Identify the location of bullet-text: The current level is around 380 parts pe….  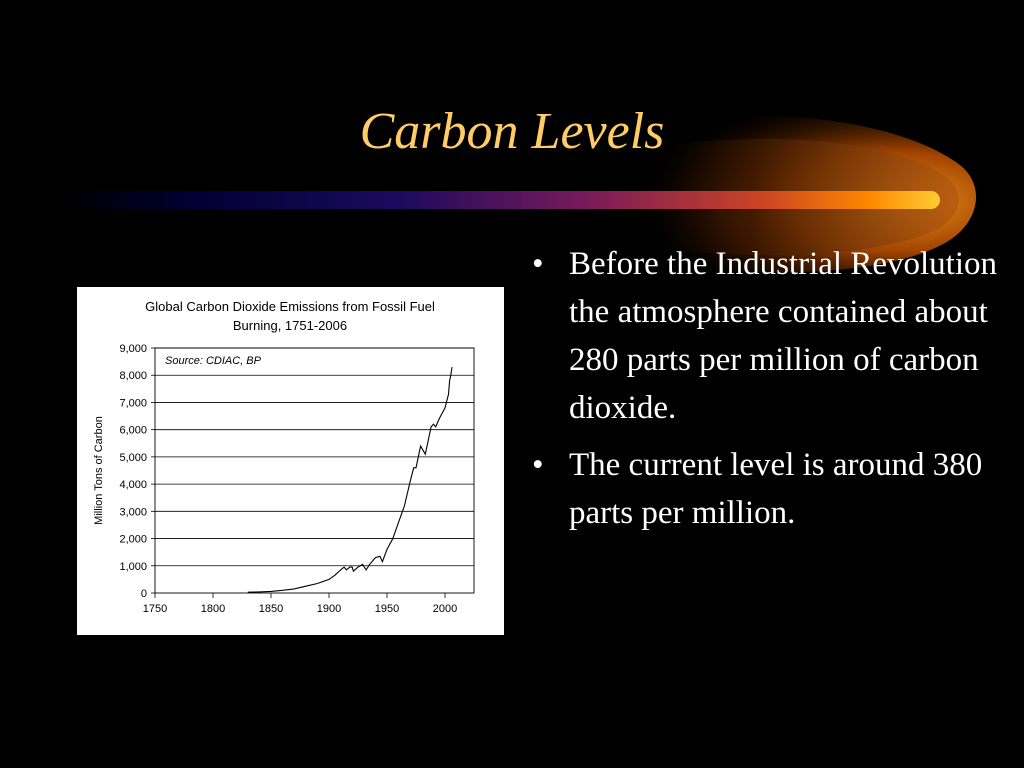
(776, 489).